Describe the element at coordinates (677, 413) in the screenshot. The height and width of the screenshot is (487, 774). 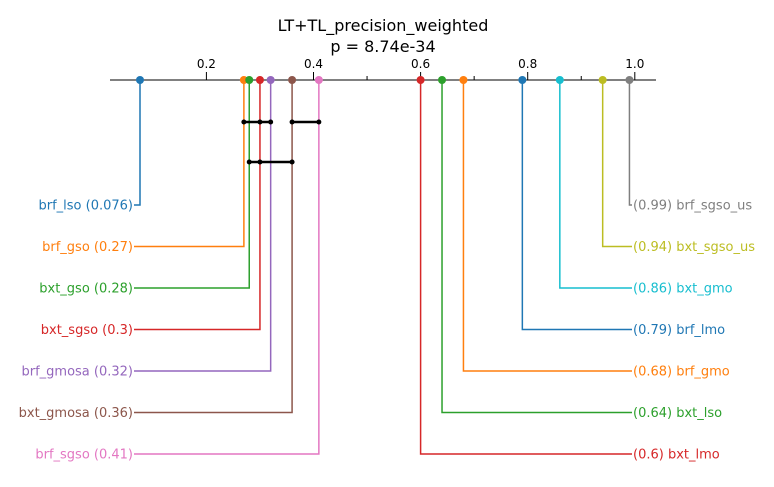
I see `label-bxt-lso: (0.64) bxt_lso` at that location.